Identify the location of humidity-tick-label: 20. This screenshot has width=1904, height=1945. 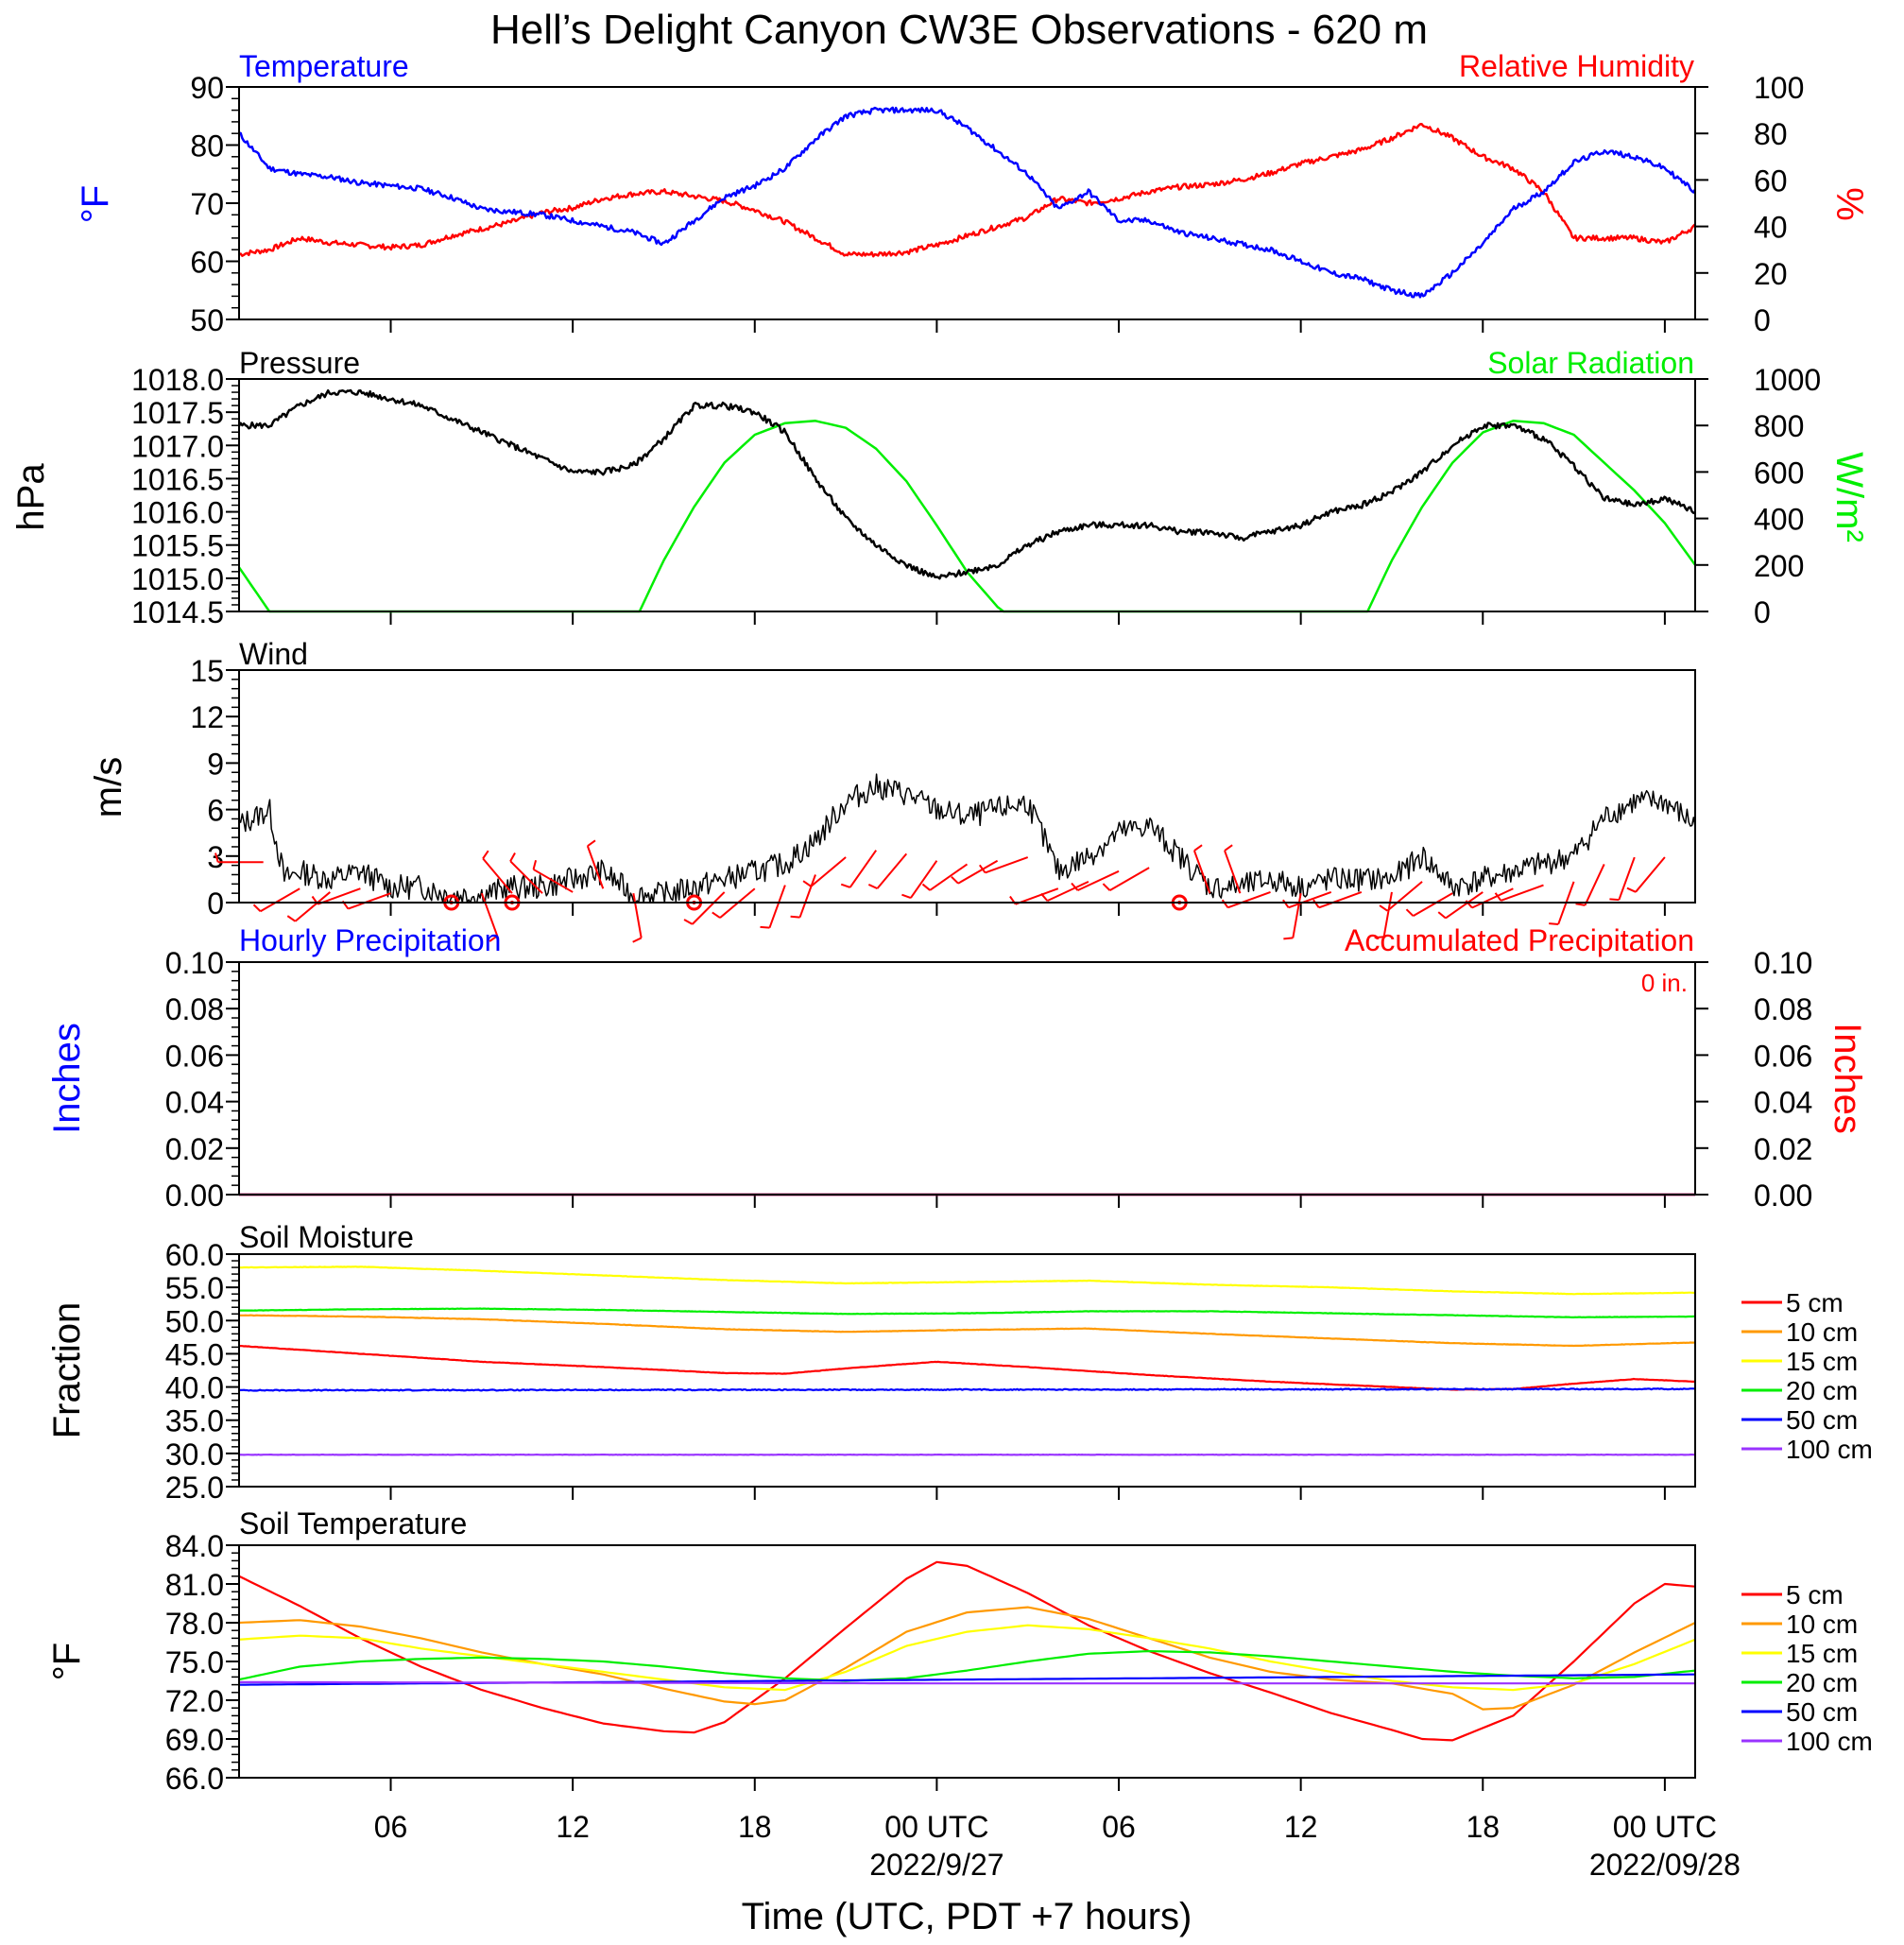
(1771, 274).